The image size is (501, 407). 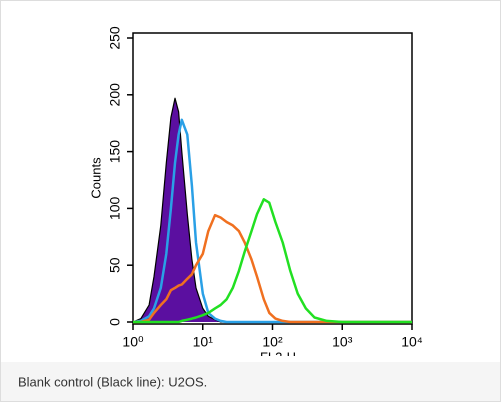 What do you see at coordinates (278, 356) in the screenshot?
I see `x-axis-label: FL2-H` at bounding box center [278, 356].